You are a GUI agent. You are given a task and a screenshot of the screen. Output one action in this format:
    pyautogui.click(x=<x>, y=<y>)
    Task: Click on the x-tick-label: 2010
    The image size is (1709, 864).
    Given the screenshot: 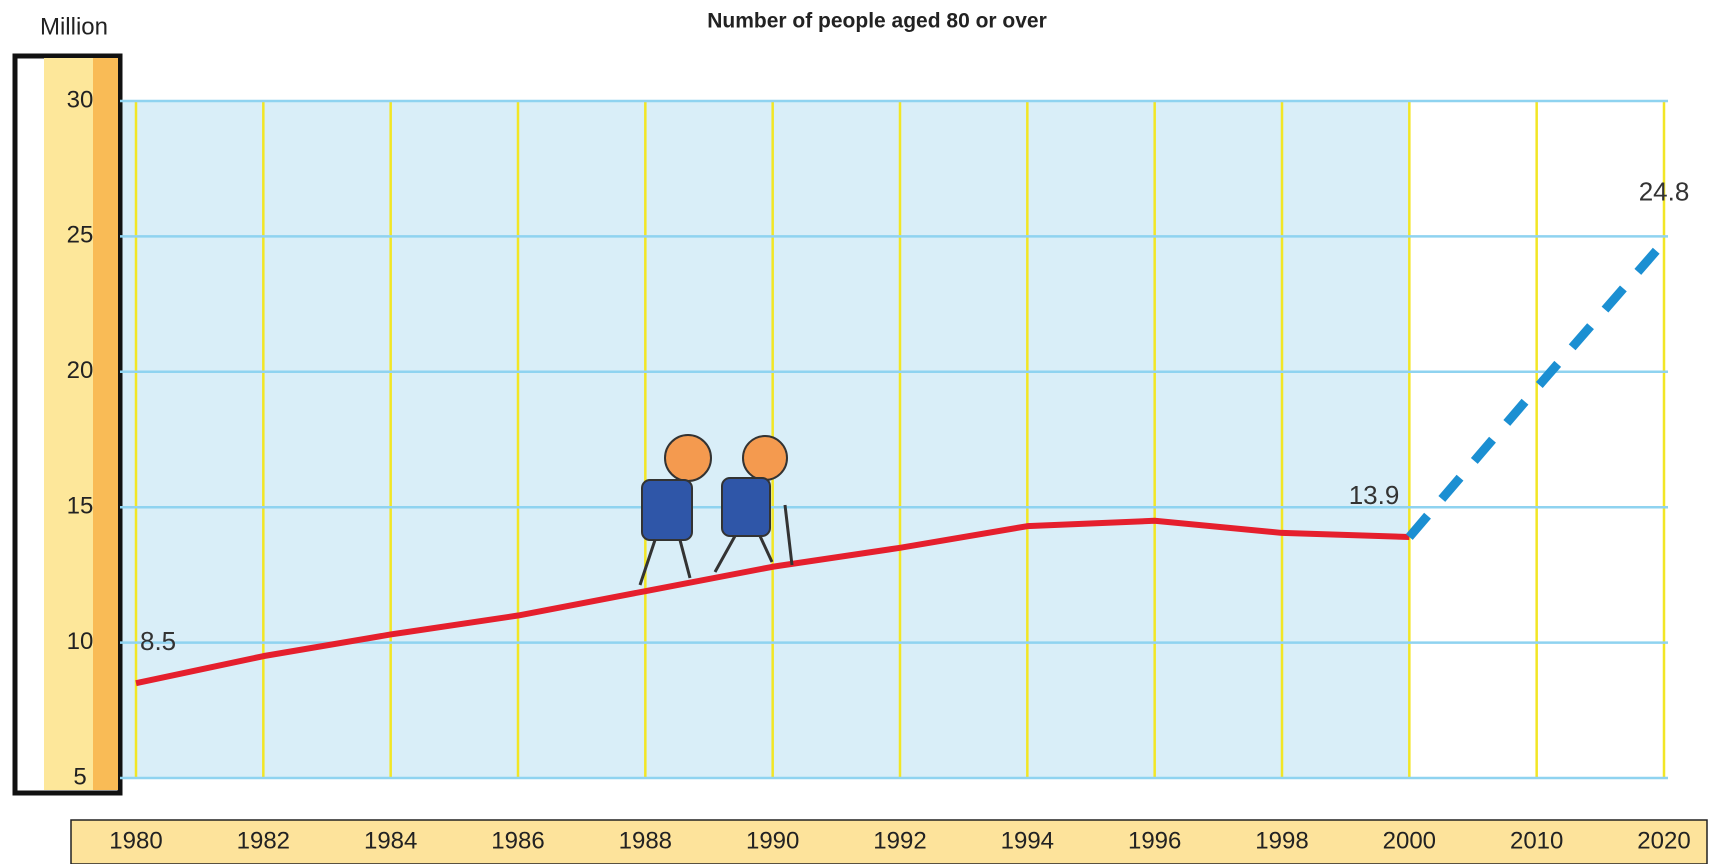 What is the action you would take?
    pyautogui.click(x=1536, y=840)
    